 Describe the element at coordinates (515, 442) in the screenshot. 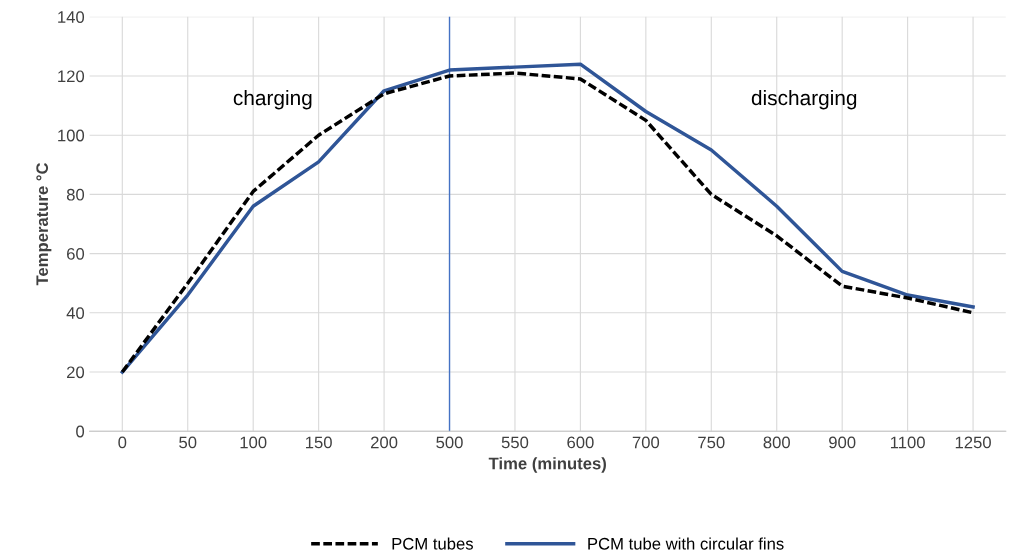

I see `x-tick-label: 550` at that location.